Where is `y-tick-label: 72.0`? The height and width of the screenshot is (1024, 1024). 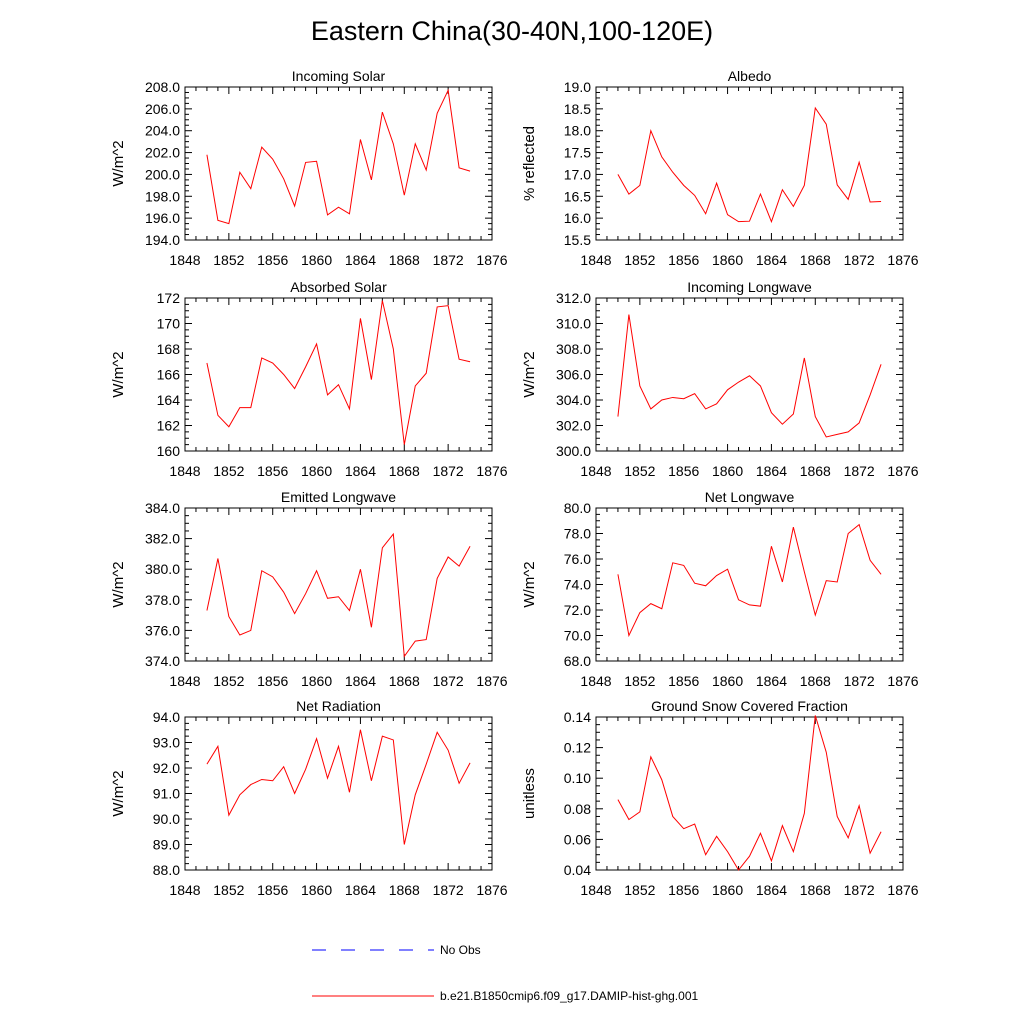 y-tick-label: 72.0 is located at coordinates (577, 610).